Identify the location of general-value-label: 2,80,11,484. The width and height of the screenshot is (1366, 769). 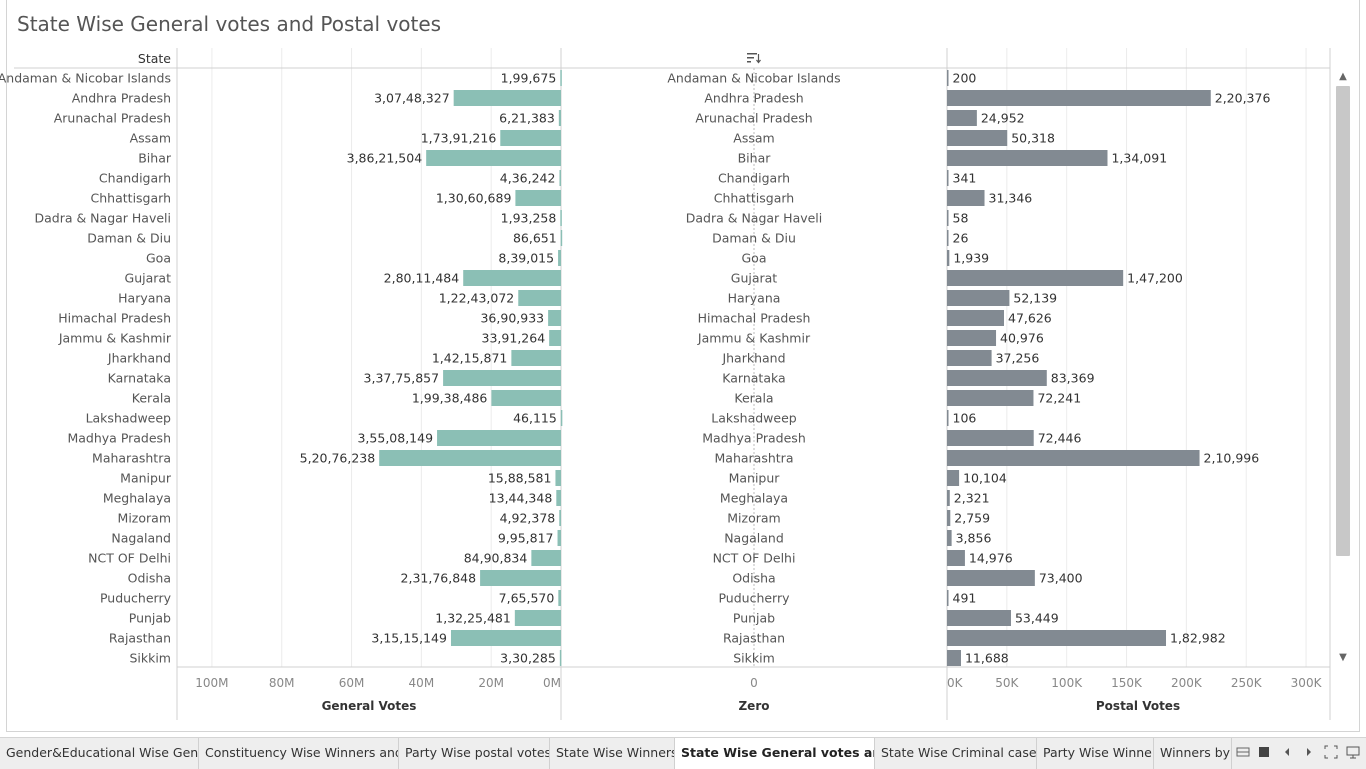
(422, 278).